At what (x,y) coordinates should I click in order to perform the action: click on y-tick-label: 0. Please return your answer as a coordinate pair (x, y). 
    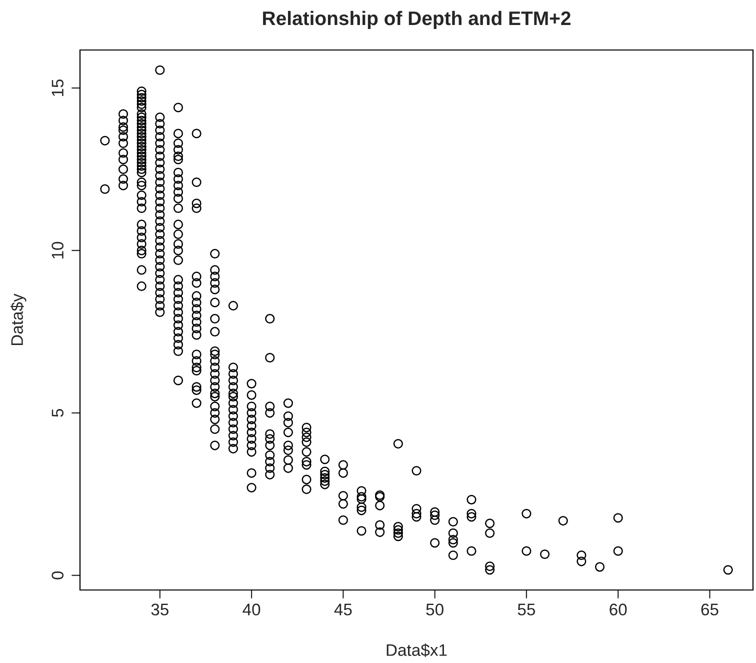
    Looking at the image, I should click on (58, 575).